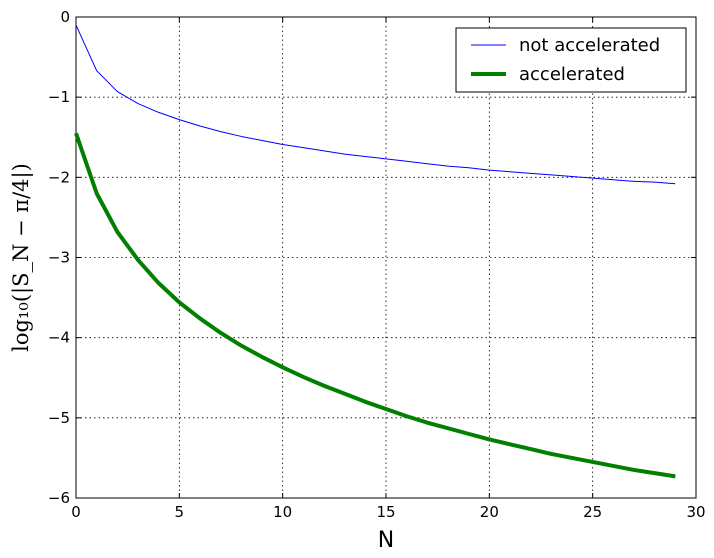 The image size is (714, 558). What do you see at coordinates (65, 17) in the screenshot?
I see `y-tick-label: 0` at bounding box center [65, 17].